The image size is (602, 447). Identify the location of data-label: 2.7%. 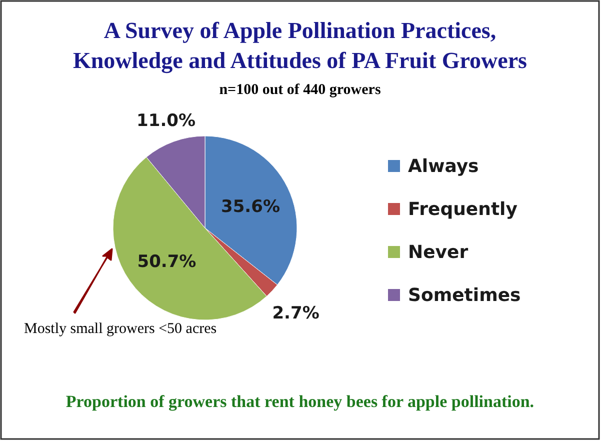
(296, 314).